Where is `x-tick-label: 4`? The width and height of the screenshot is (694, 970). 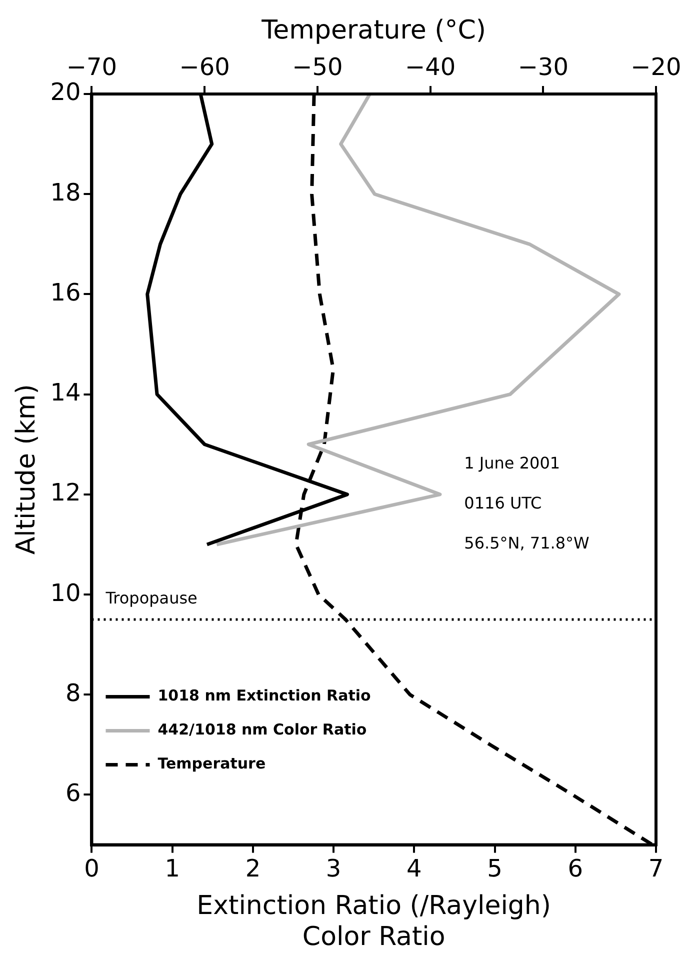
x-tick-label: 4 is located at coordinates (414, 868).